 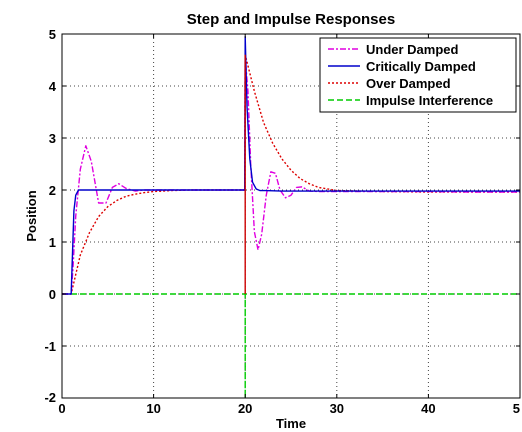 What do you see at coordinates (61, 408) in the screenshot?
I see `x-tick-label: 0` at bounding box center [61, 408].